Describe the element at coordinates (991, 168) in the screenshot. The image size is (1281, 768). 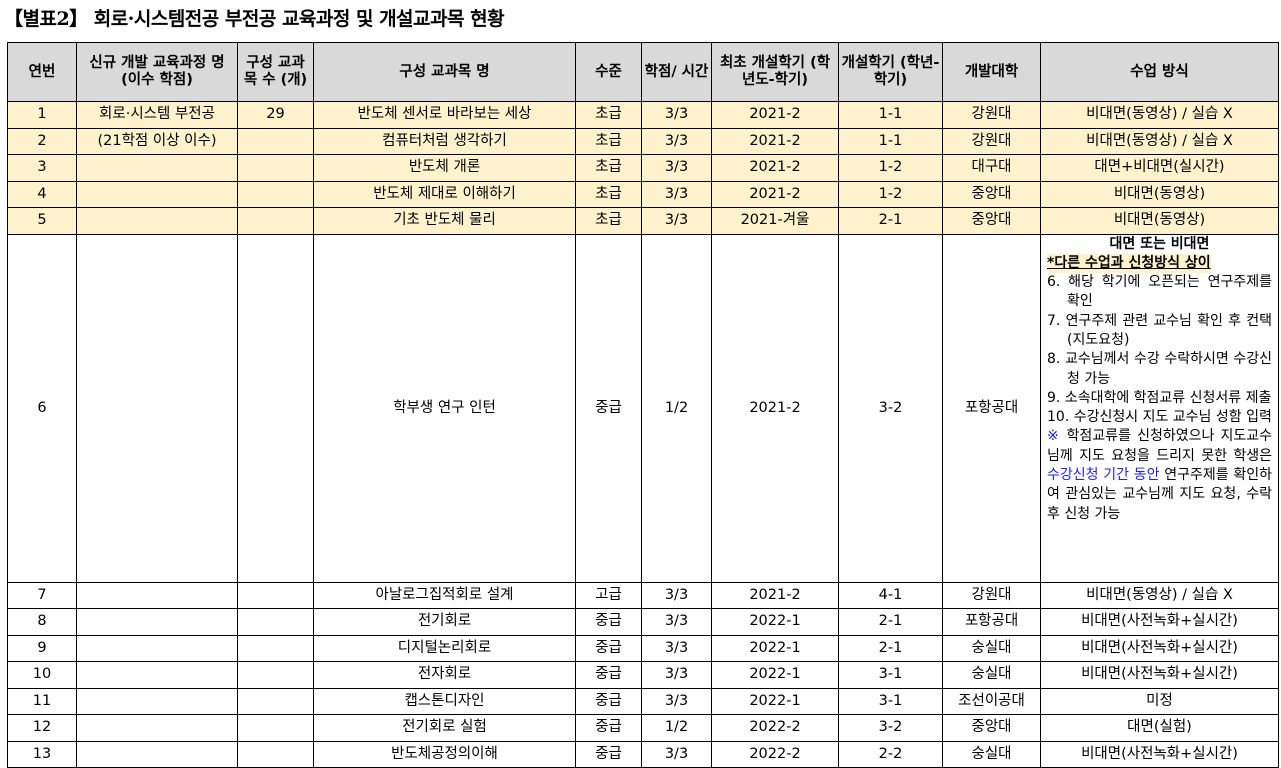
I see `cell-univ: 대구대` at that location.